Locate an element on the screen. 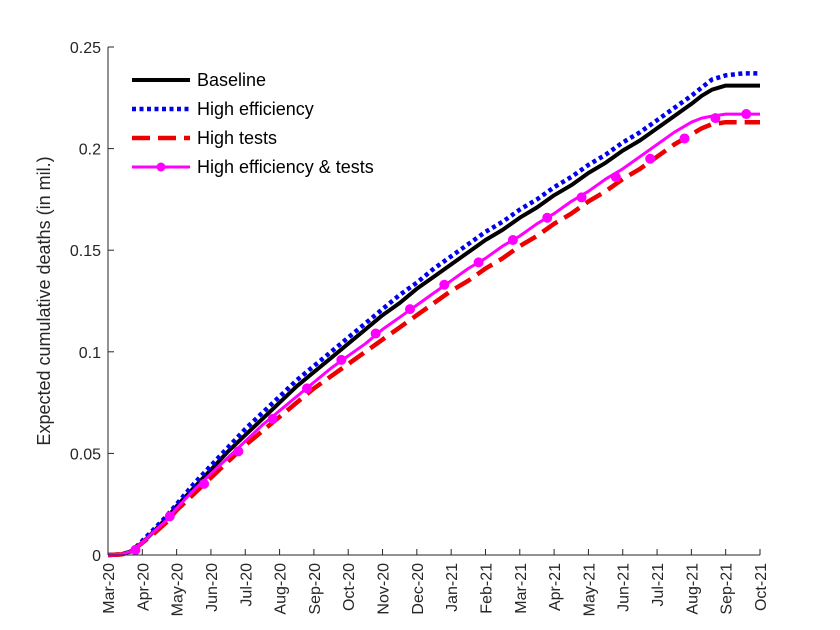 The width and height of the screenshot is (840, 630). y-tick-label: 0.2 is located at coordinates (90, 150).